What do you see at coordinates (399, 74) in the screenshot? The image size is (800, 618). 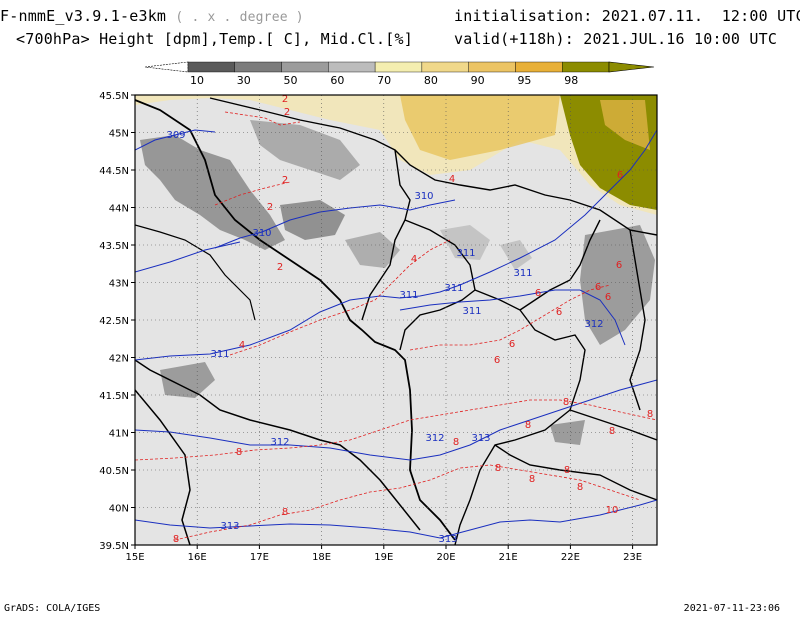 I see `colorbar: 10 30 50 60 70 80 90 95 98` at bounding box center [399, 74].